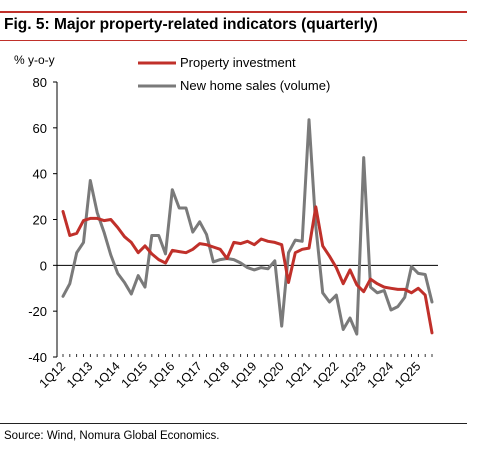  I want to click on y-tick-label: 60, so click(40, 128).